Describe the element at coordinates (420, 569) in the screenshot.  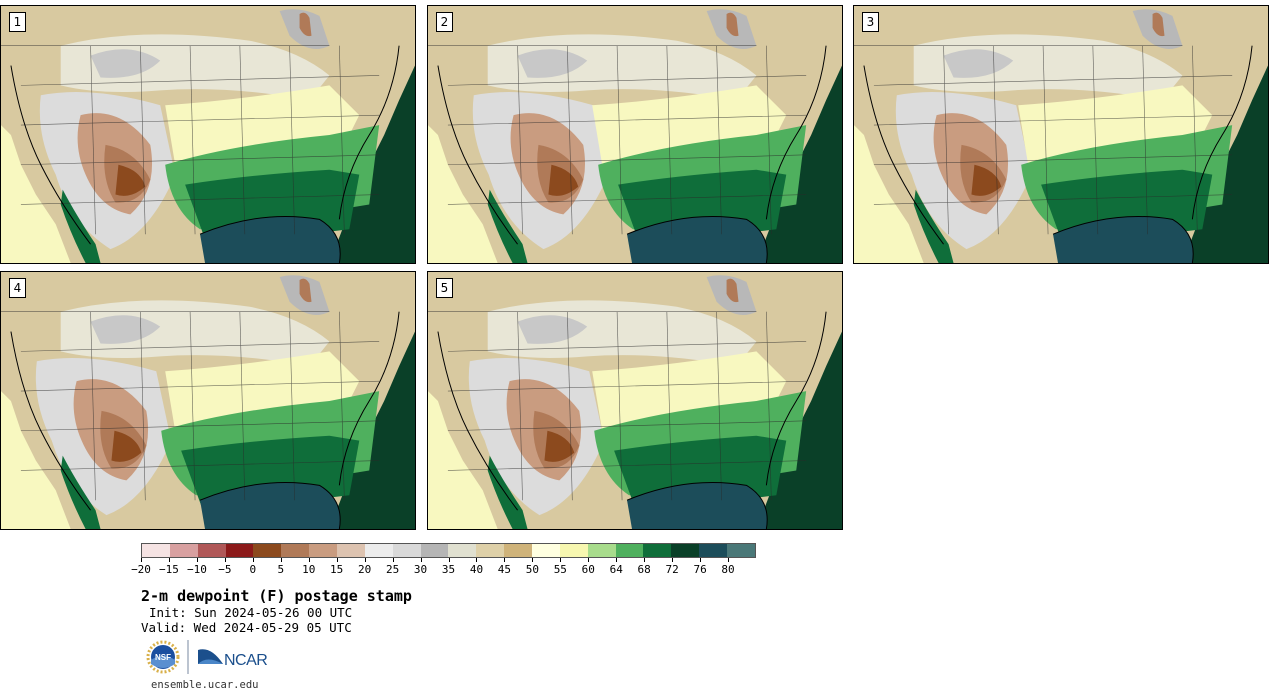
I see `colorbar-tick-label: 30` at that location.